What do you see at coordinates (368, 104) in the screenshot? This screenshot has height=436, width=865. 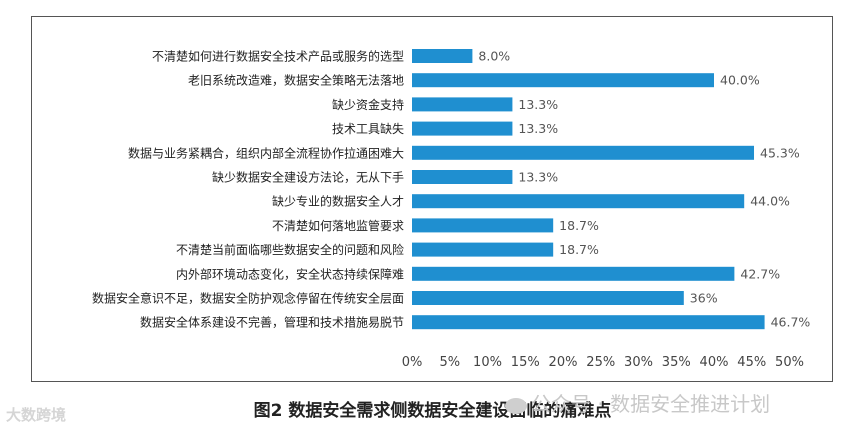 I see `category-label: 缺少资金支持` at bounding box center [368, 104].